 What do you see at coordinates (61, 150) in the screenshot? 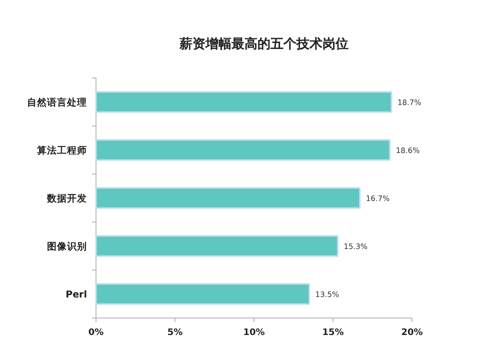
I see `y-tick-label: 算法工程师` at bounding box center [61, 150].